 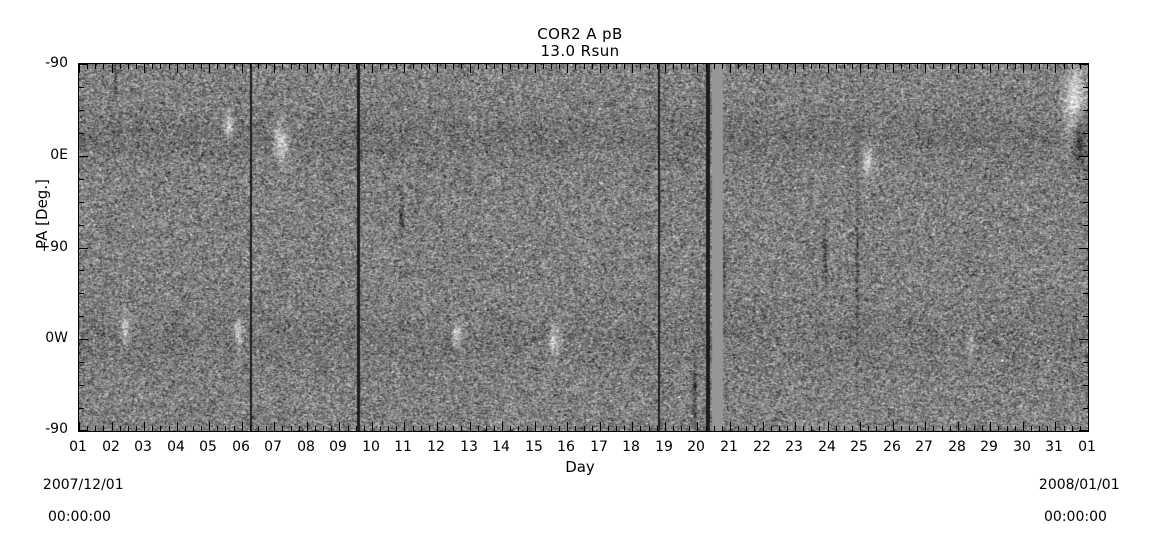 I want to click on x-tick-label: 24, so click(x=827, y=447).